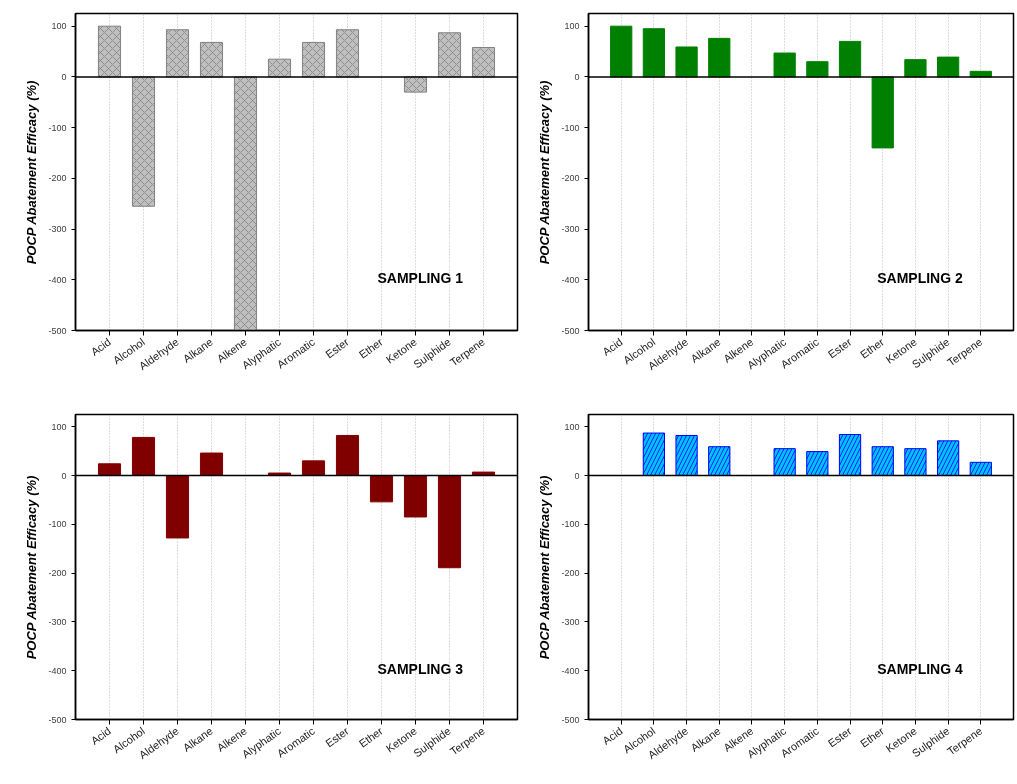  What do you see at coordinates (420, 278) in the screenshot?
I see `text: SAMPLING 1` at bounding box center [420, 278].